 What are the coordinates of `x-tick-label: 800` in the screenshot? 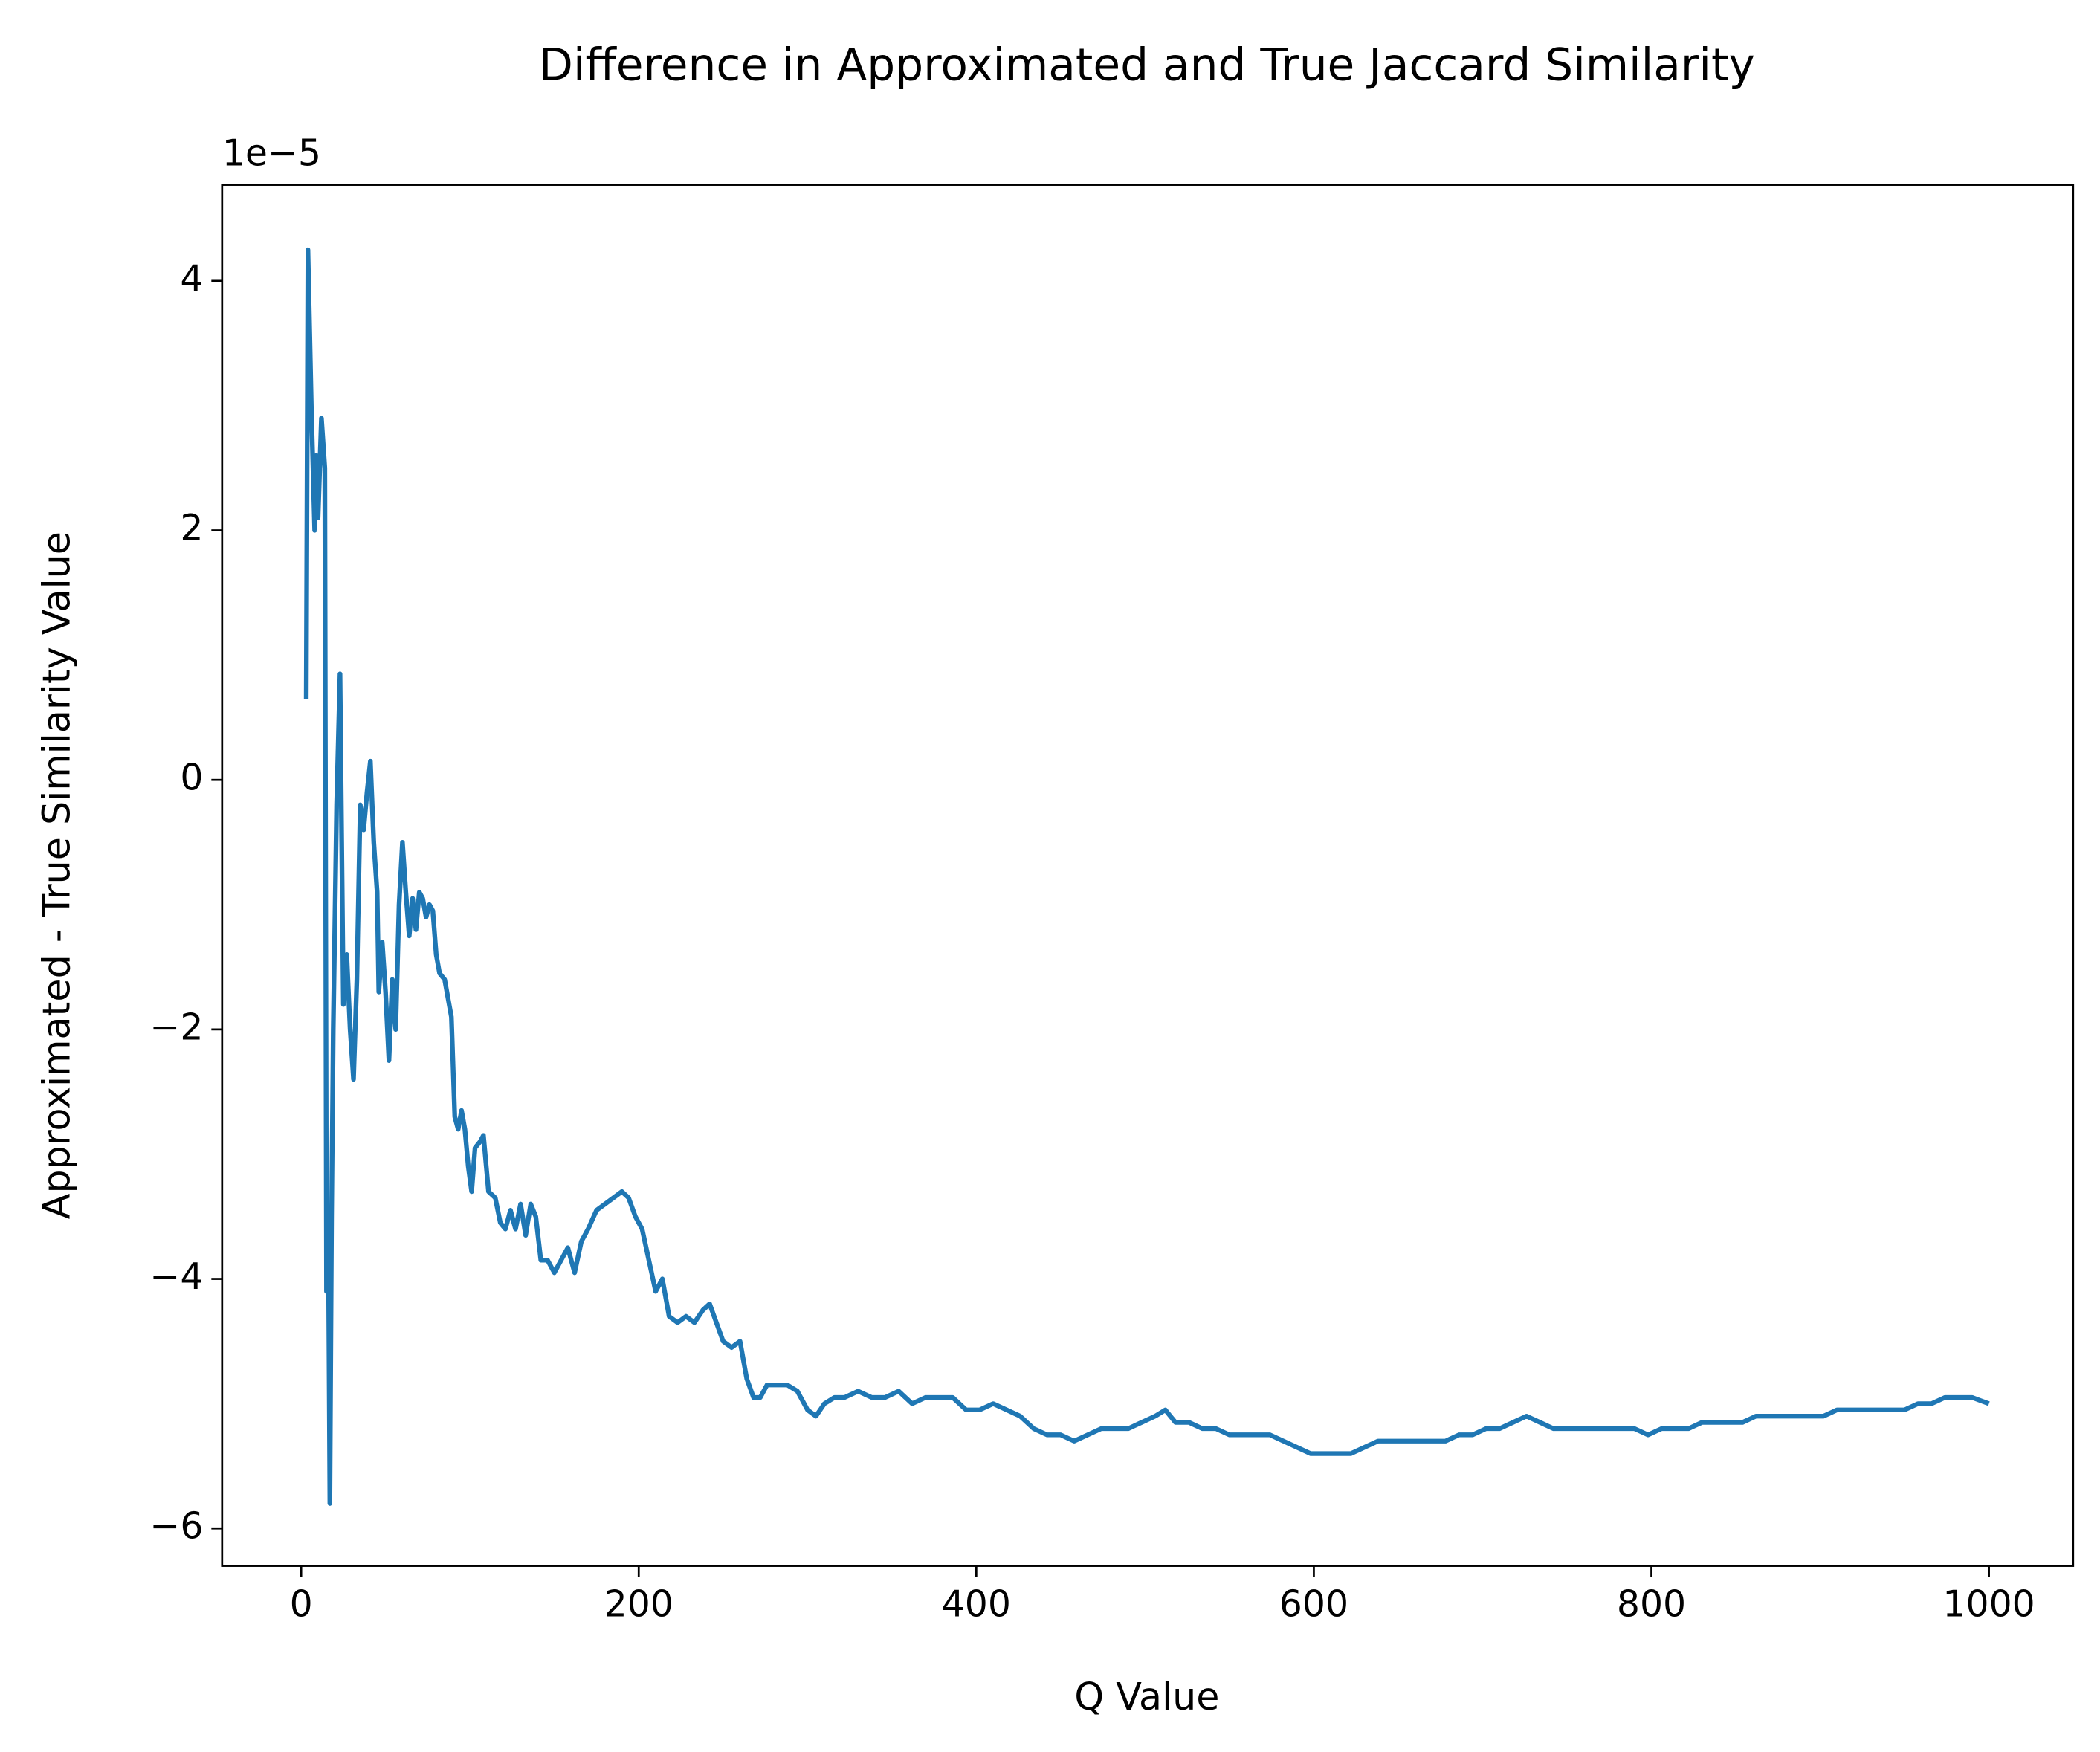 It's located at (1652, 1604).